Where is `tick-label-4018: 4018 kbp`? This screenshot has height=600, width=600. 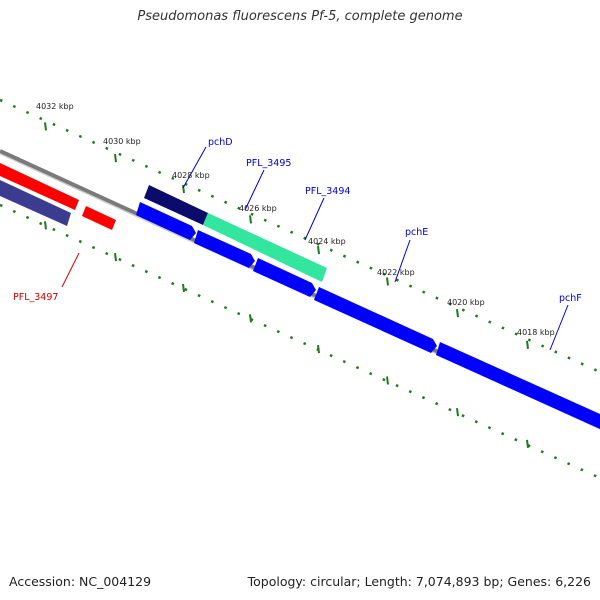 tick-label-4018: 4018 kbp is located at coordinates (536, 332).